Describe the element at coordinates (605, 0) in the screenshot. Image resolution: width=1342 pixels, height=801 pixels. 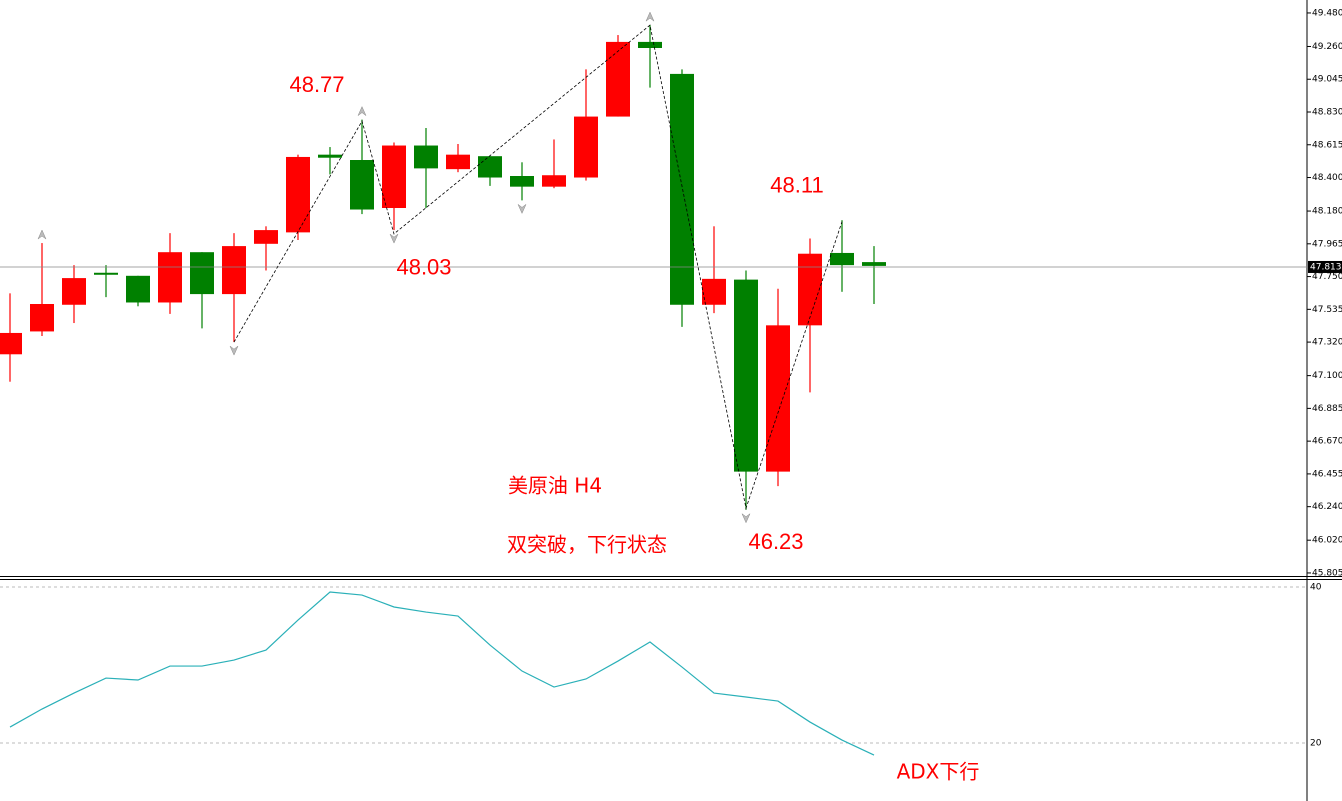
I see `zigzag-label: 49.4` at that location.